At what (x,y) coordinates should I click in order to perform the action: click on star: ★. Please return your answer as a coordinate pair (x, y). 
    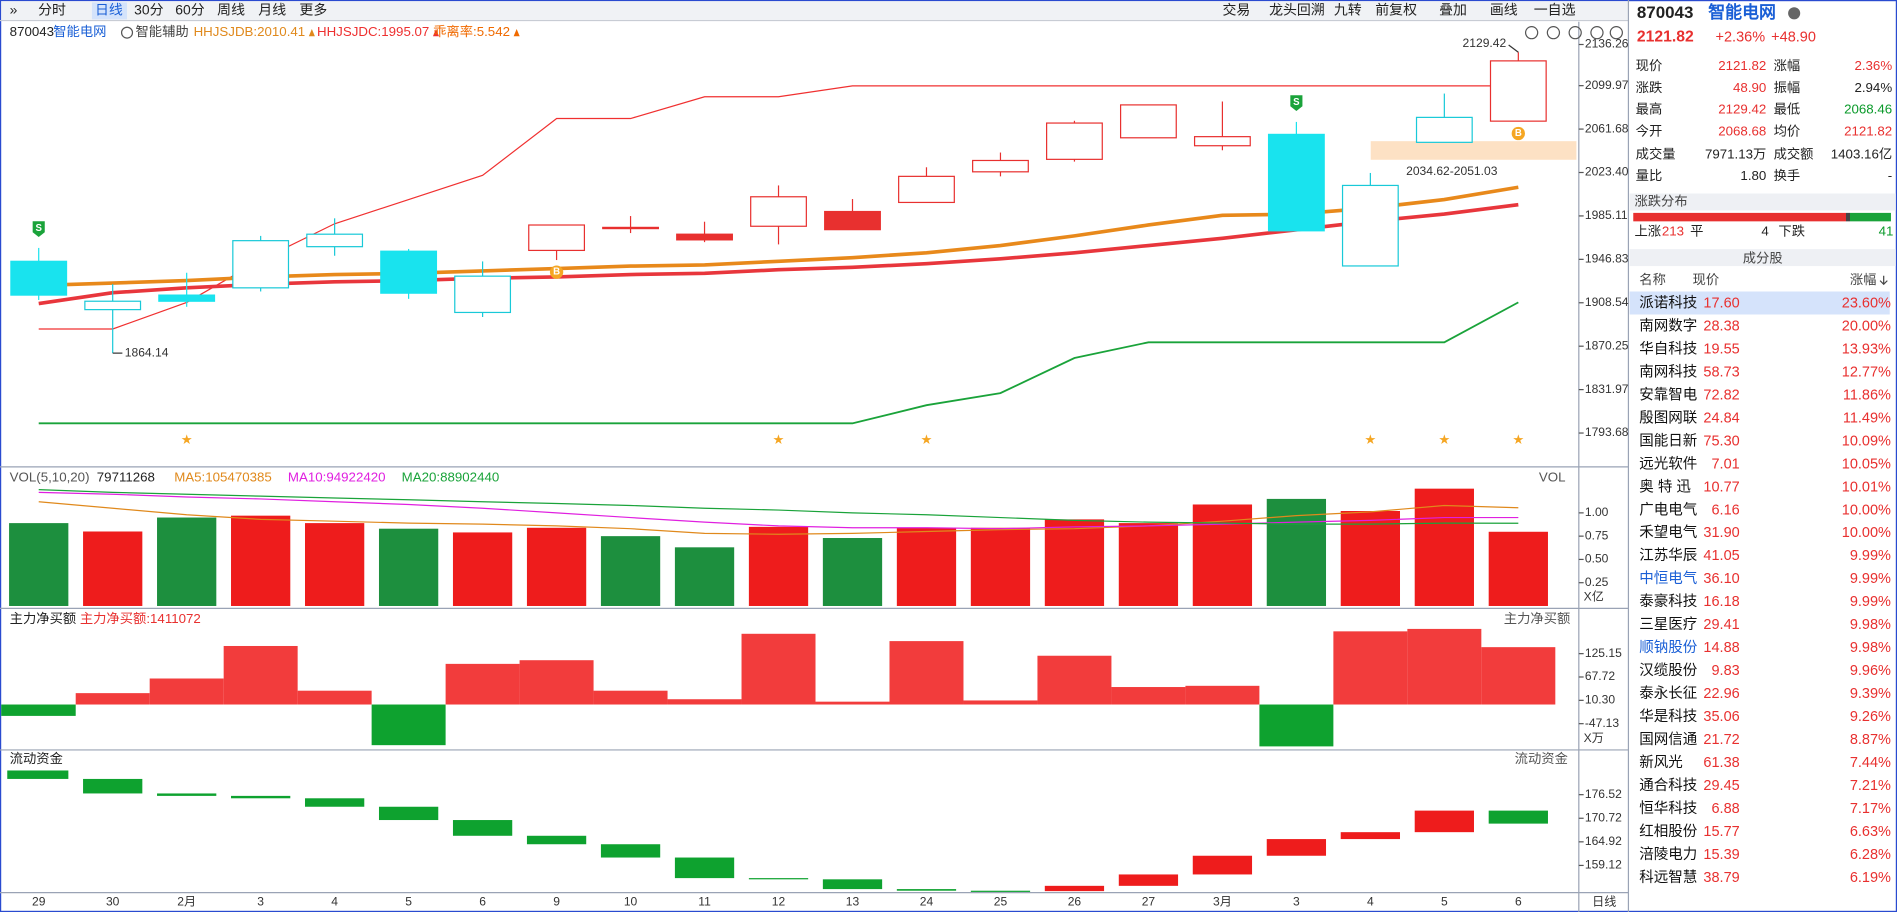
    Looking at the image, I should click on (1444, 439).